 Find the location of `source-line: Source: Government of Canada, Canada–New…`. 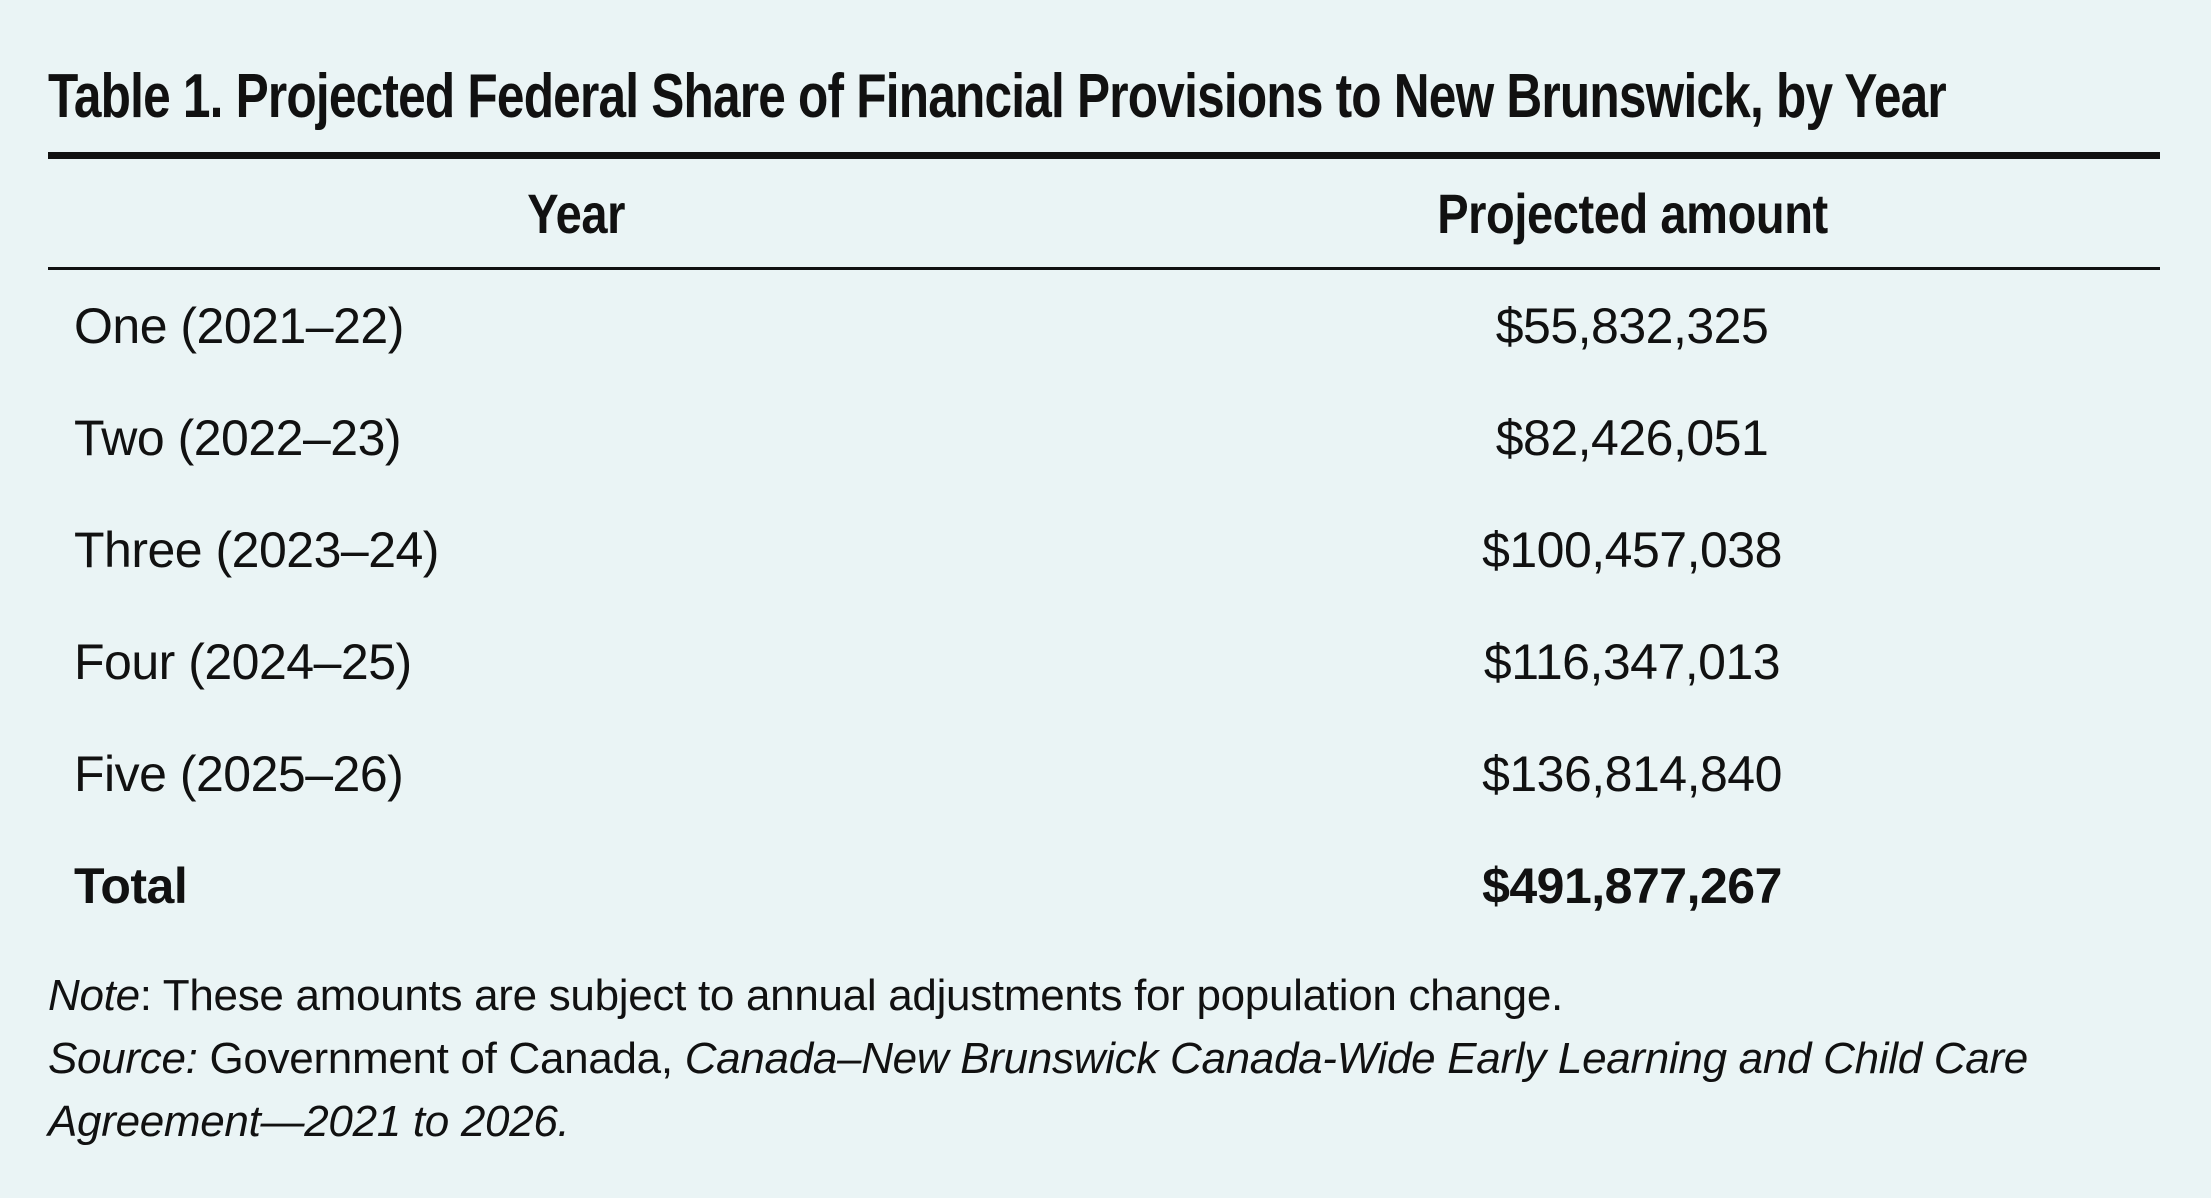

source-line: Source: Government of Canada, Canada–New… is located at coordinates (1053, 1090).